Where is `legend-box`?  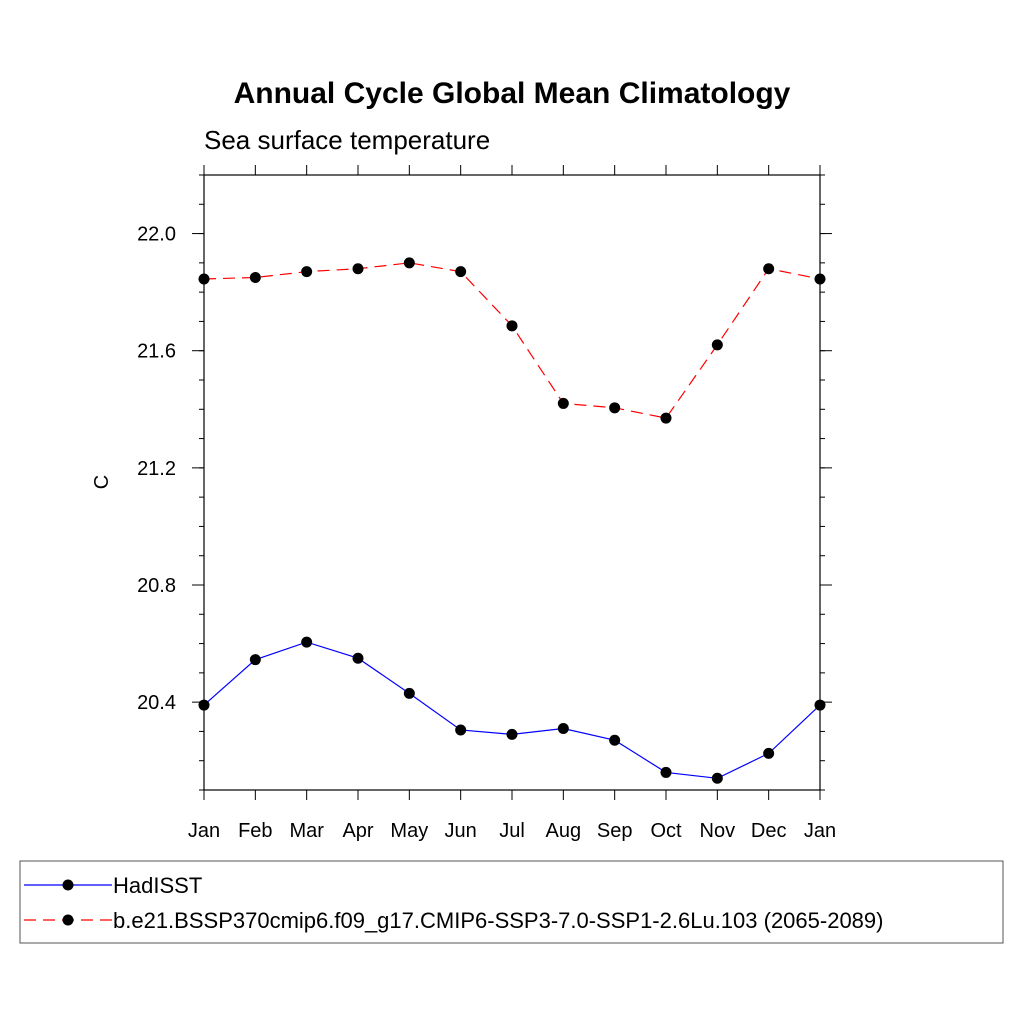
legend-box is located at coordinates (511, 902).